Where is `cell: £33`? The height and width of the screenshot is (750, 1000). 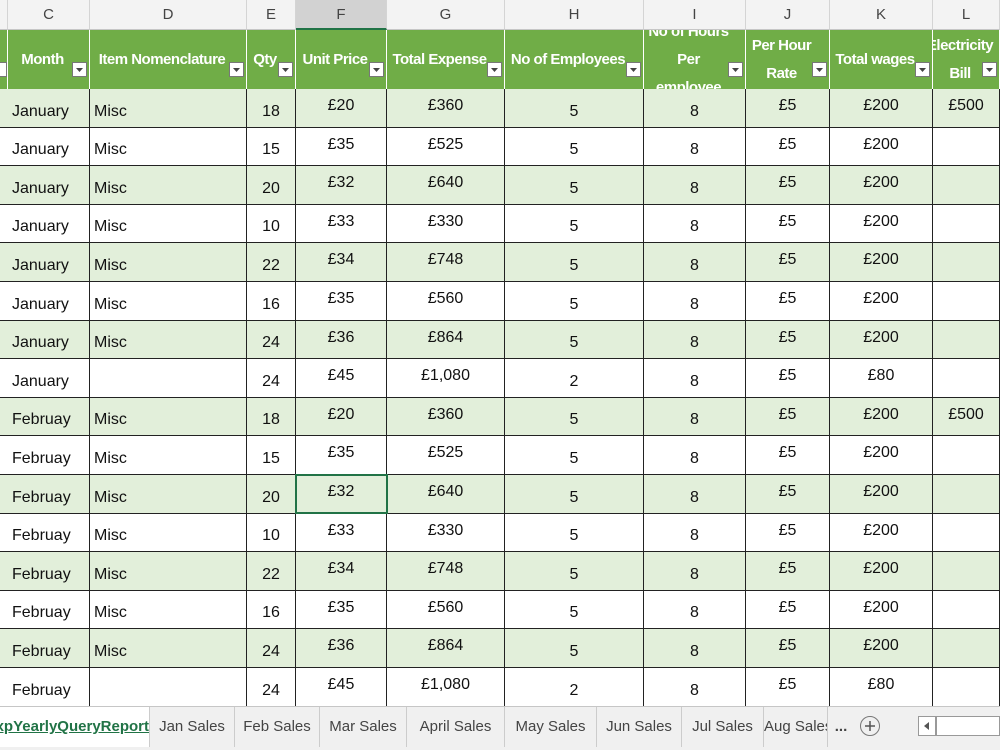 cell: £33 is located at coordinates (341, 533).